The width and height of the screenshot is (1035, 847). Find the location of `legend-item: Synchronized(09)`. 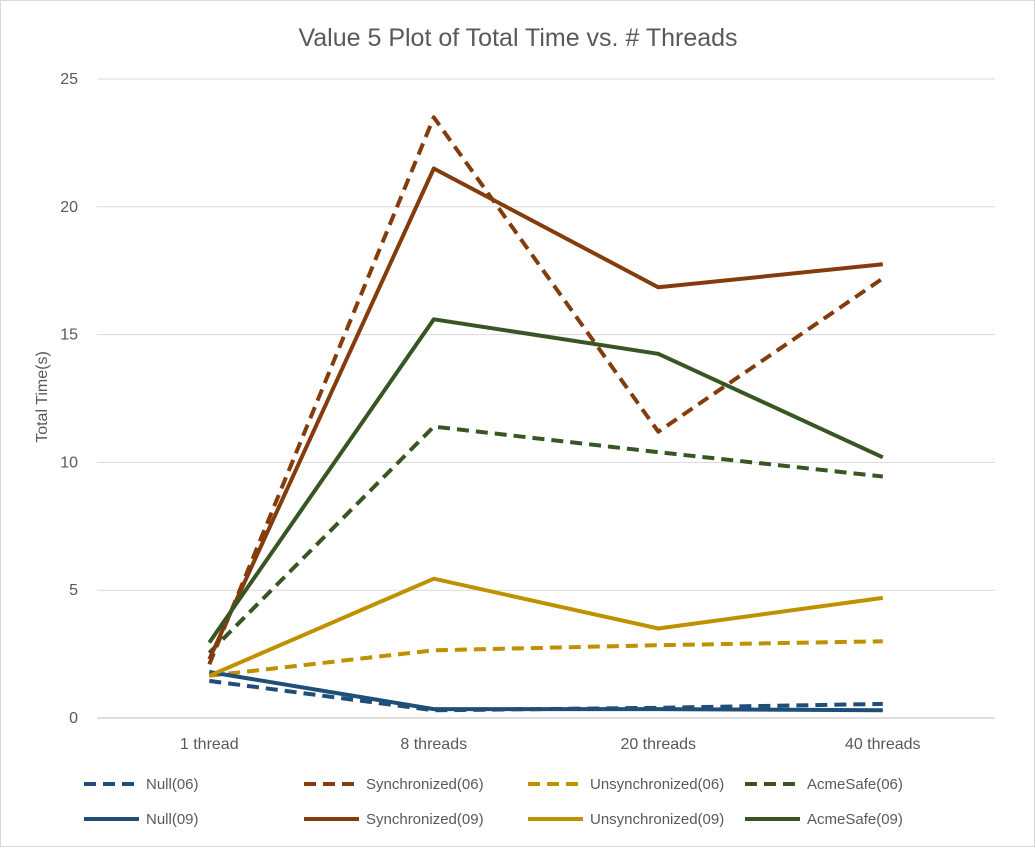

legend-item: Synchronized(09) is located at coordinates (394, 819).